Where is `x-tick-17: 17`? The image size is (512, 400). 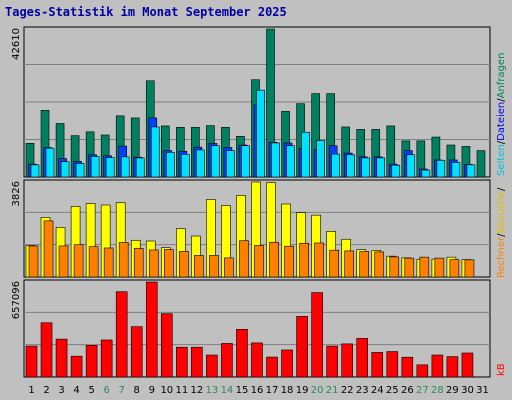 x-tick-17: 17 is located at coordinates (272, 390).